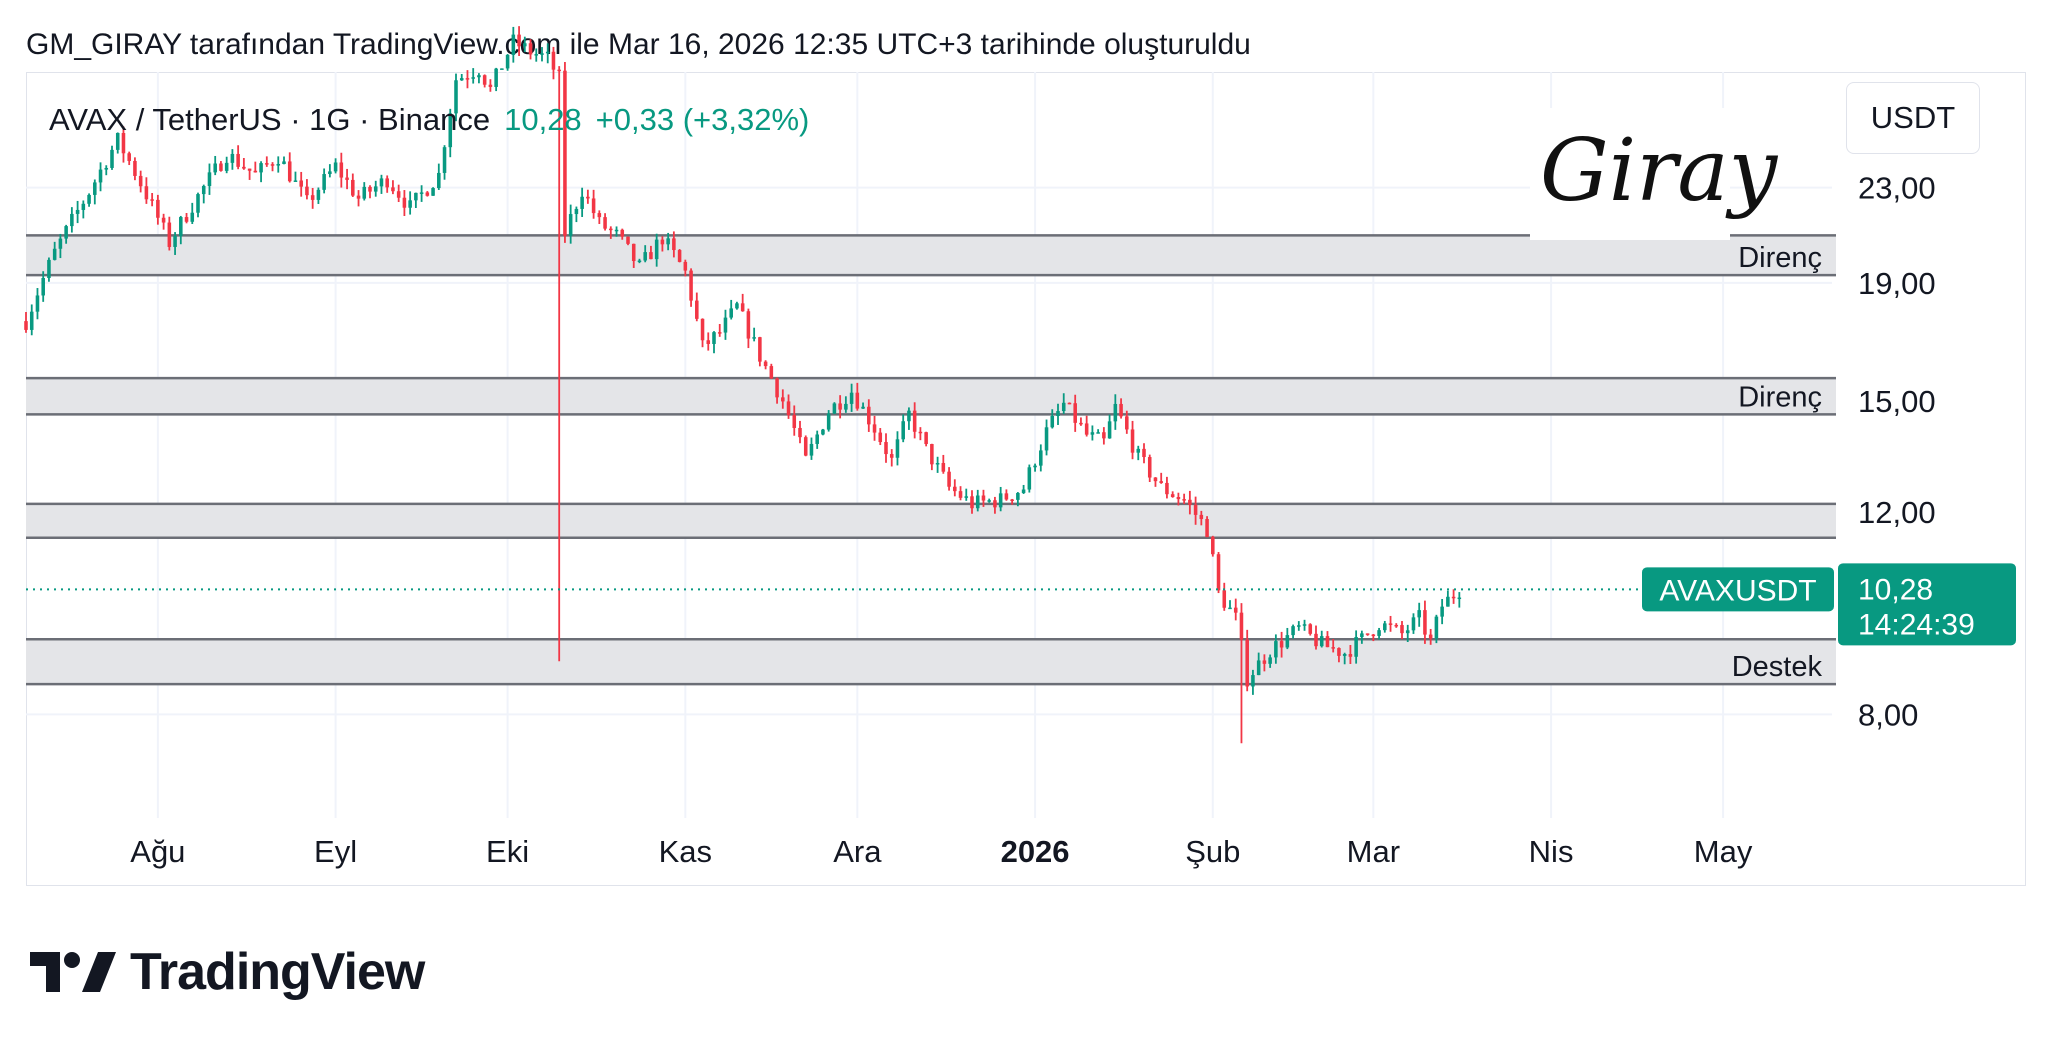 This screenshot has height=1045, width=2048. I want to click on tradingview-wordmark: TradingView, so click(277, 972).